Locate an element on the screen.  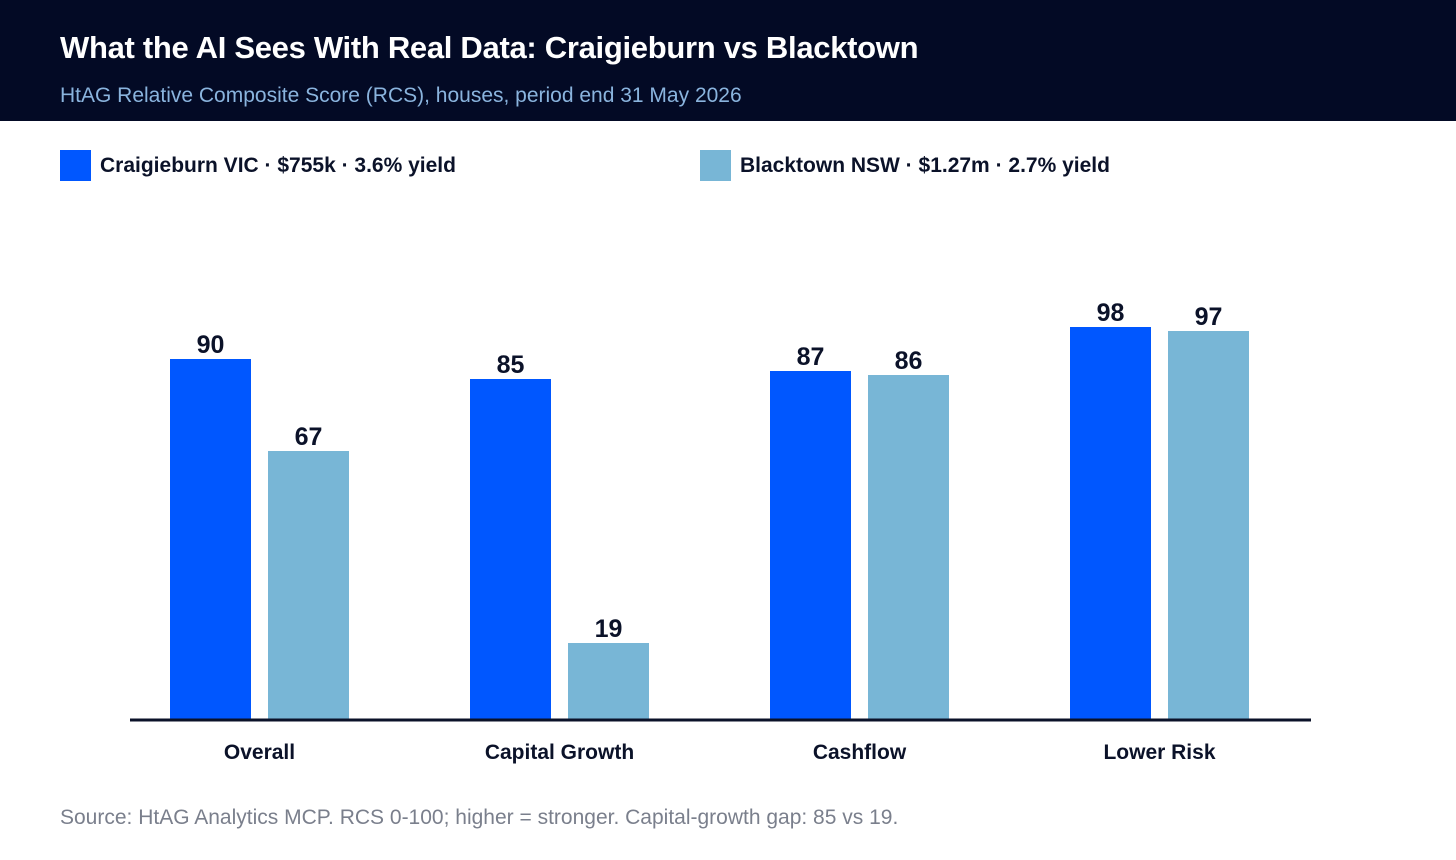
data-label-cashflow-blacktown-nsw: 86 is located at coordinates (909, 361).